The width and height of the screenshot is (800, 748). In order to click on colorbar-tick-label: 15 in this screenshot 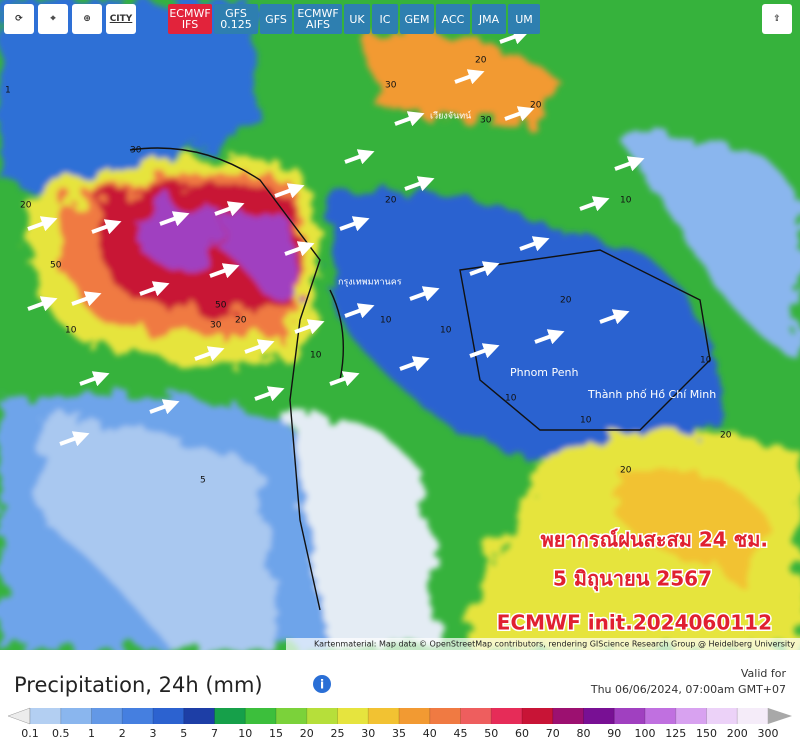, I will do `click(276, 733)`.